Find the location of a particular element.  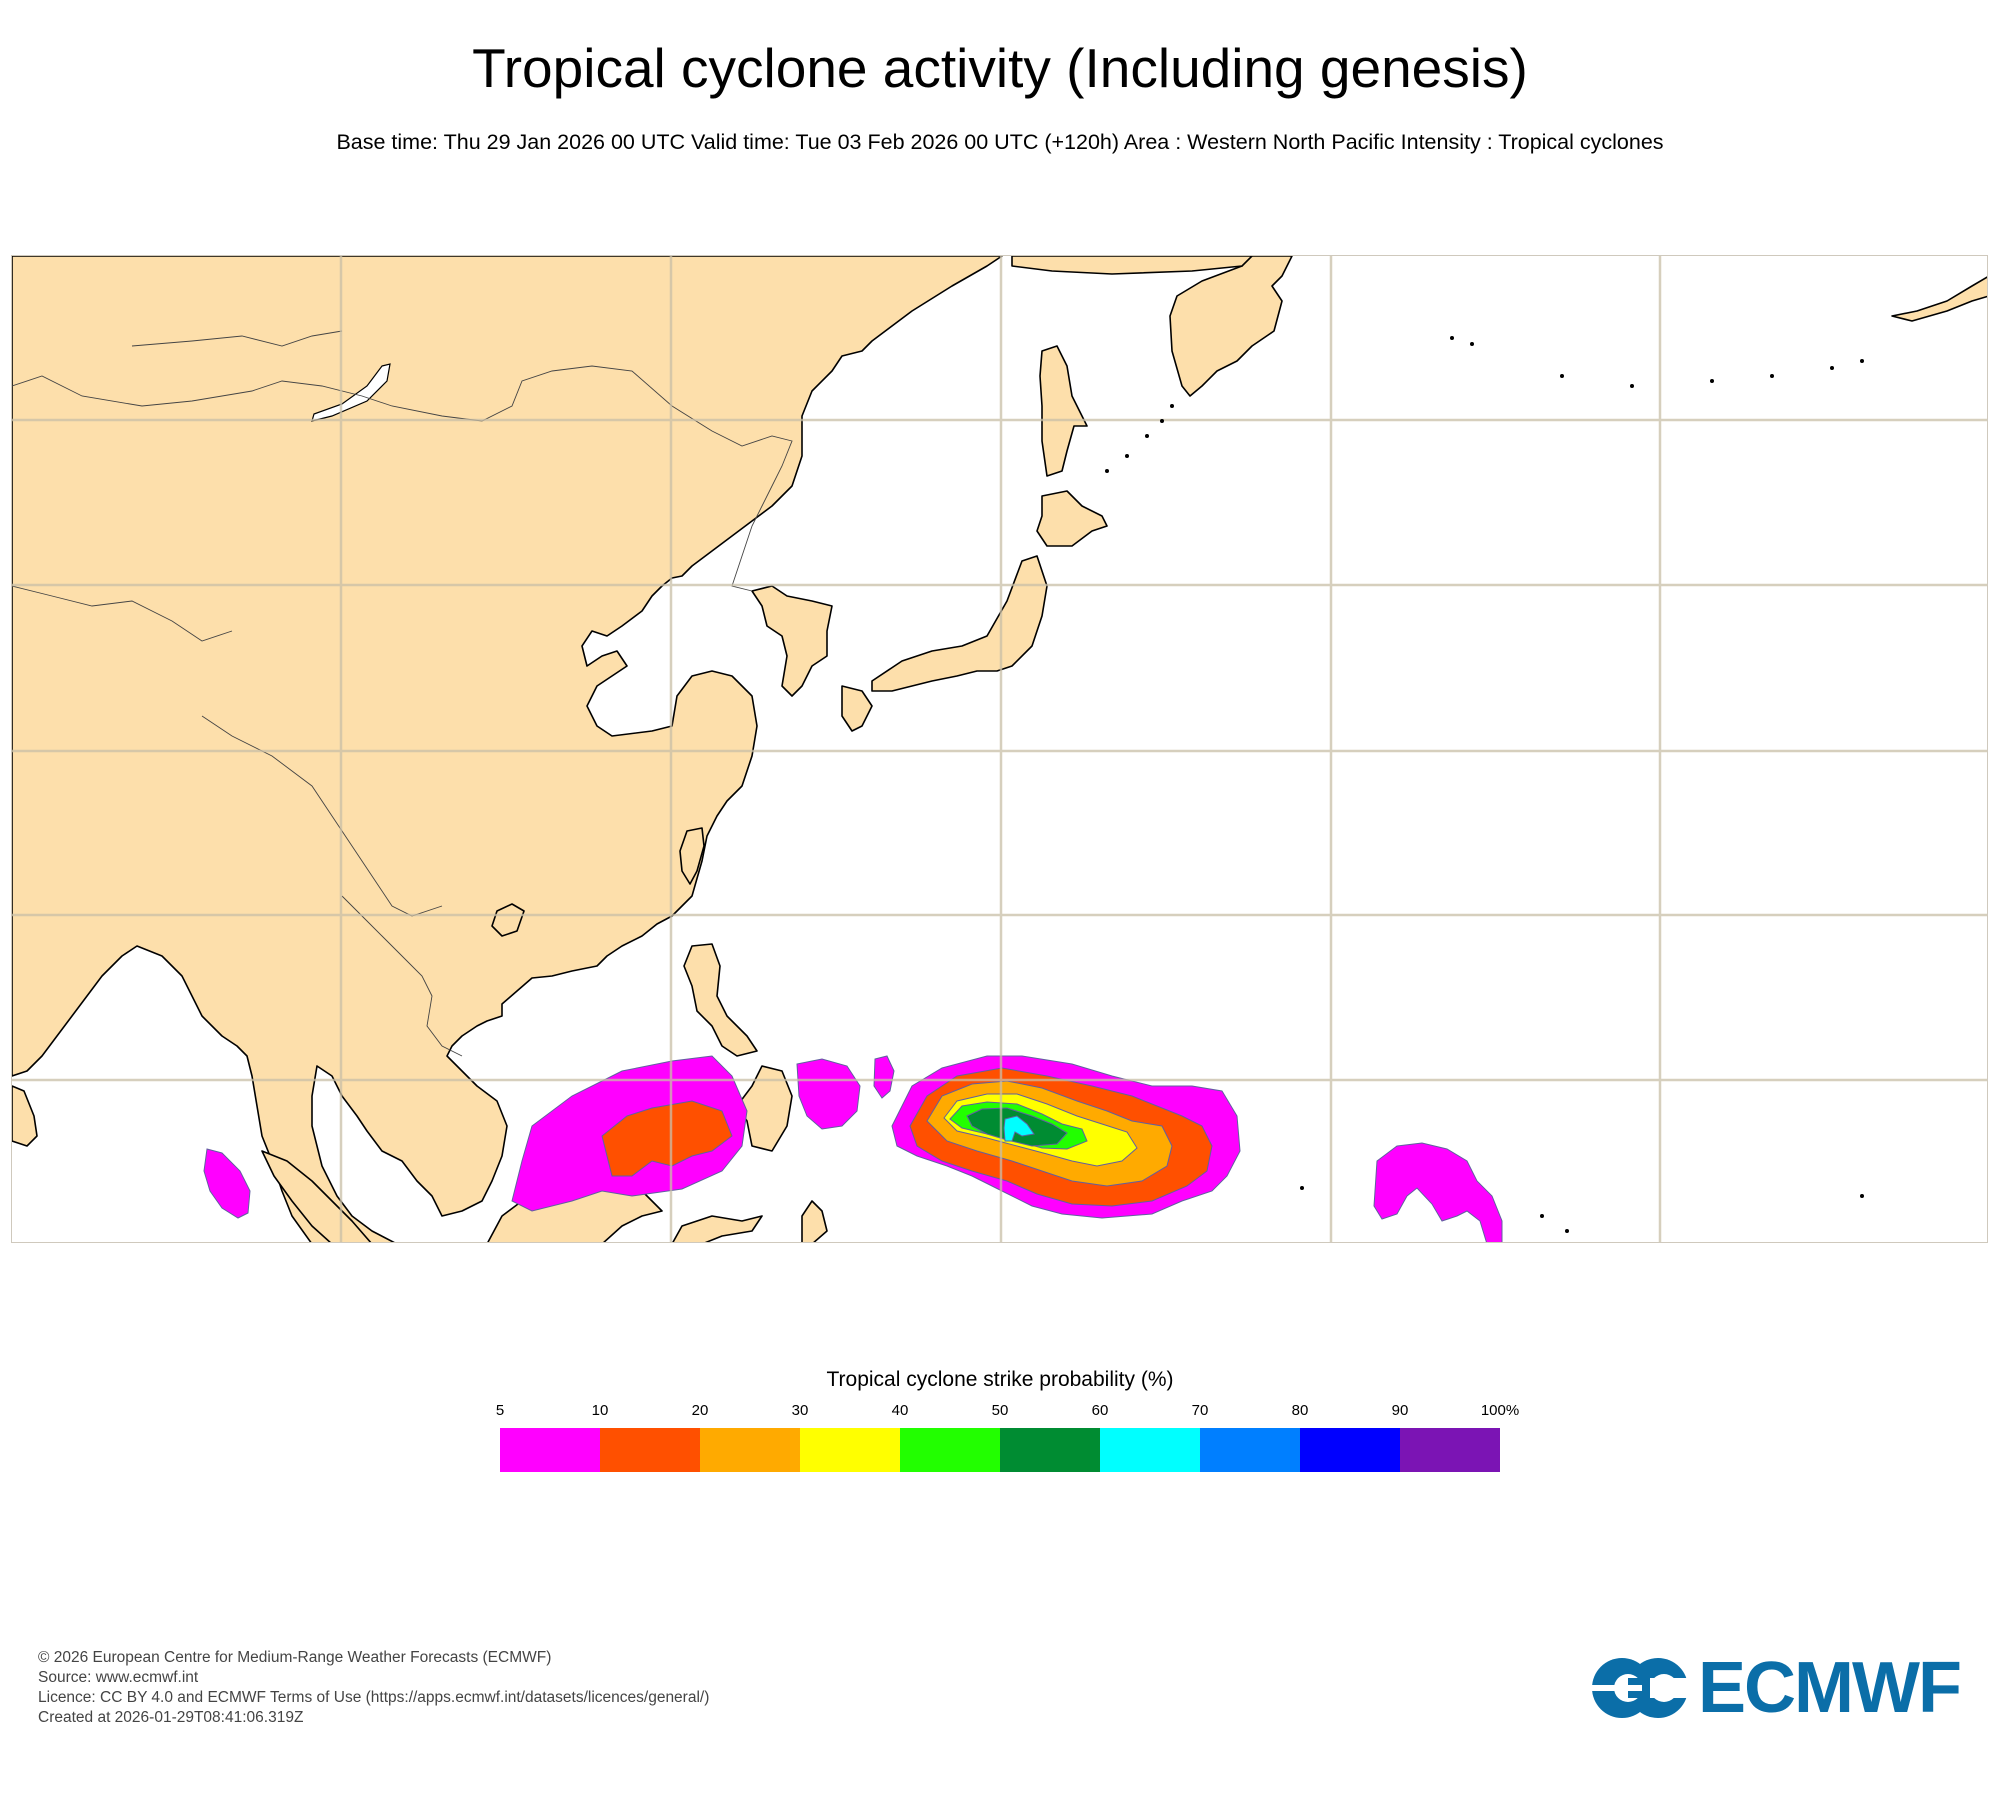

hokkaido is located at coordinates (1072, 518).